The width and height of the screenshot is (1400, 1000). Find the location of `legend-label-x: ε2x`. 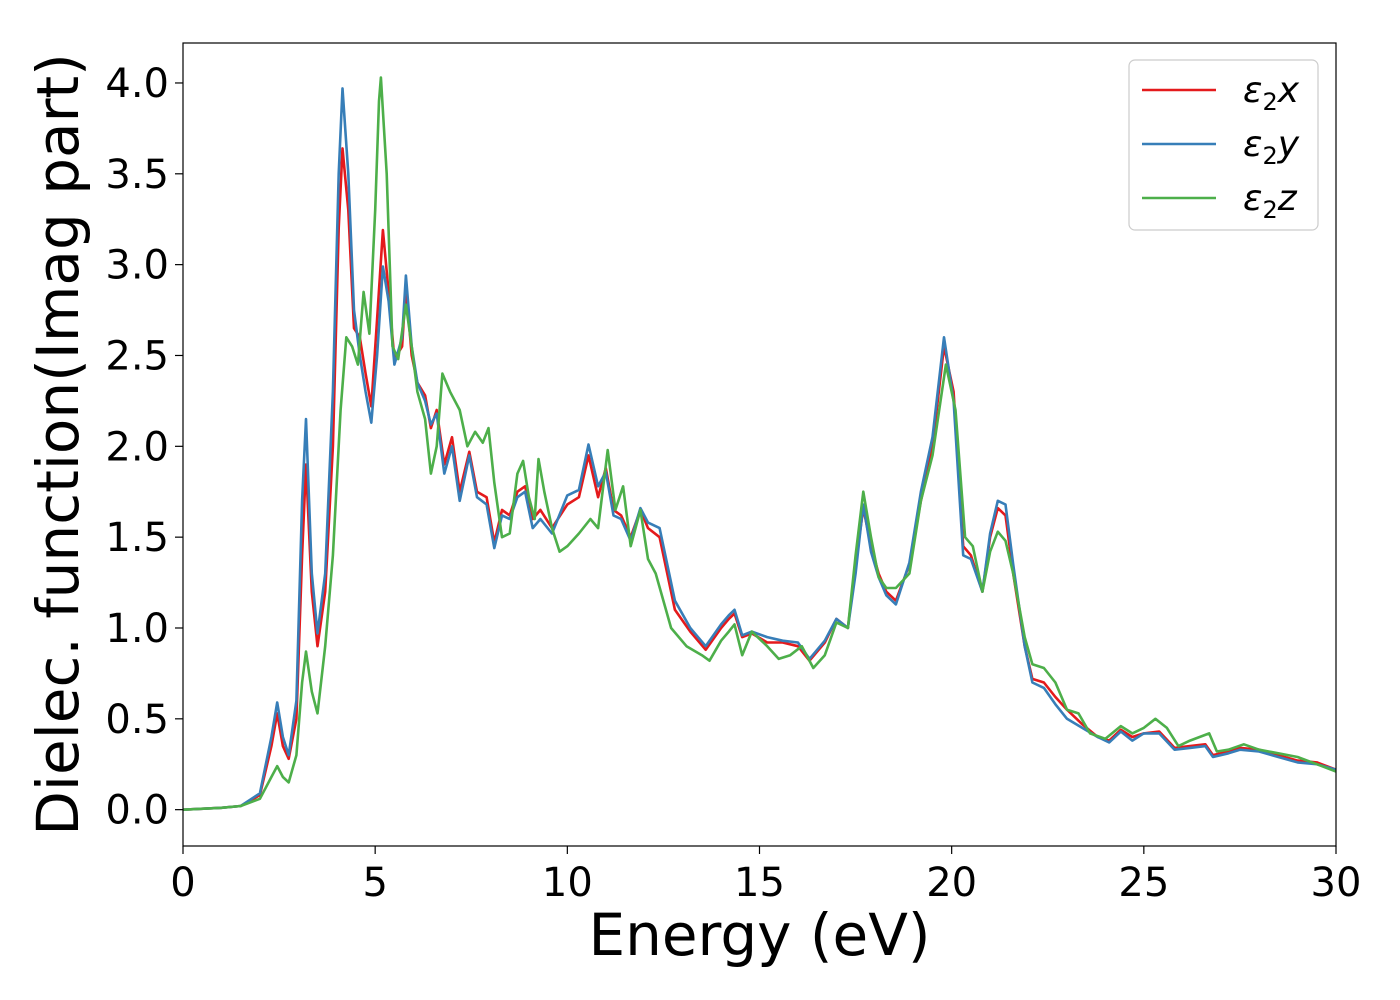

legend-label-x: ε2x is located at coordinates (1271, 93).